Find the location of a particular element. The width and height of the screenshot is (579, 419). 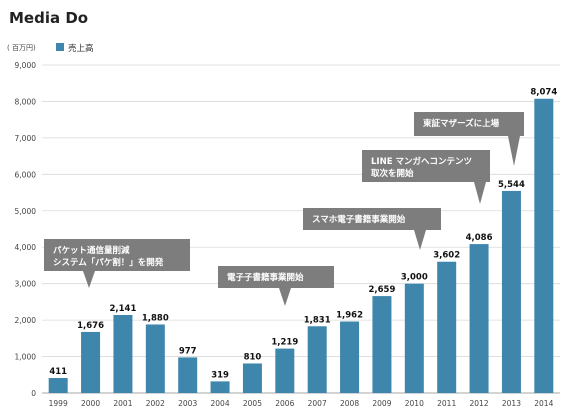

data-label: 319 is located at coordinates (220, 375).